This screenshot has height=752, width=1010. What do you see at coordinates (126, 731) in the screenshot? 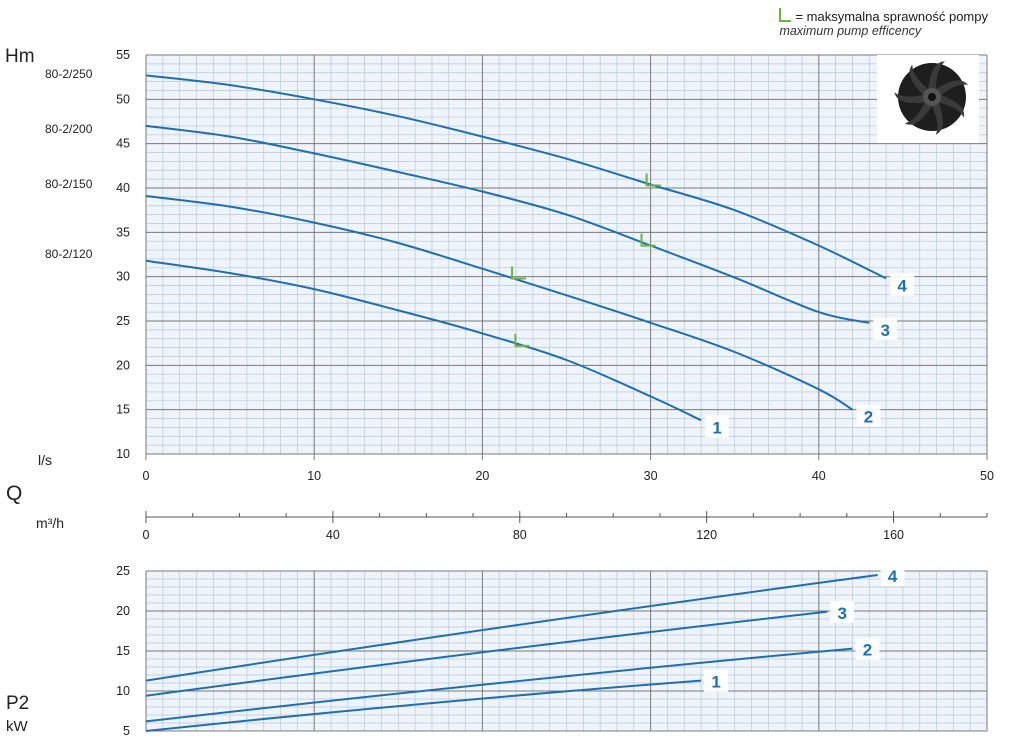
I see `power-y-tick-label: 5` at bounding box center [126, 731].